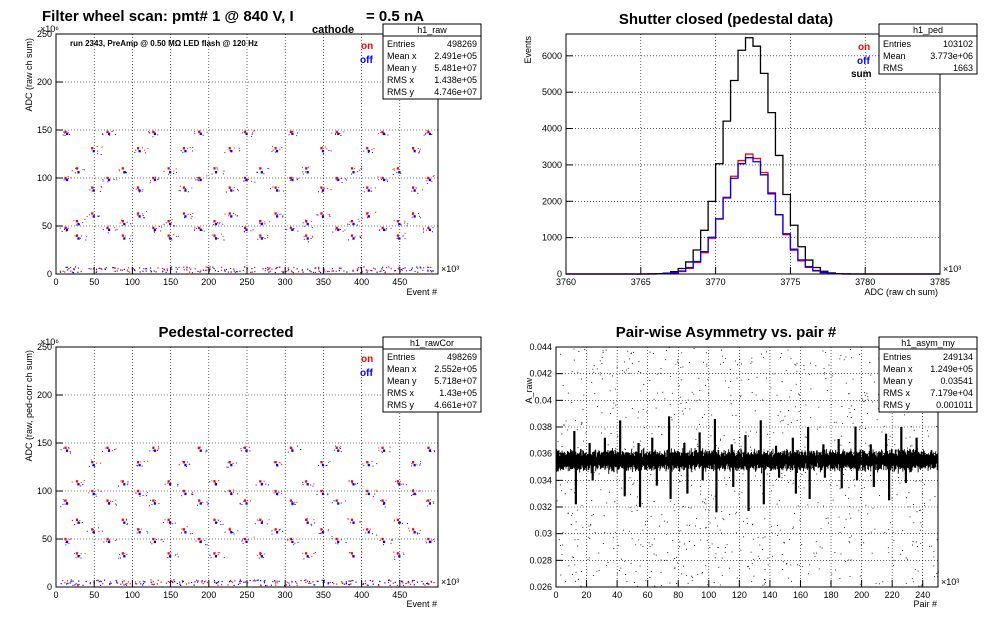  I want to click on hist-line-on, so click(753, 214).